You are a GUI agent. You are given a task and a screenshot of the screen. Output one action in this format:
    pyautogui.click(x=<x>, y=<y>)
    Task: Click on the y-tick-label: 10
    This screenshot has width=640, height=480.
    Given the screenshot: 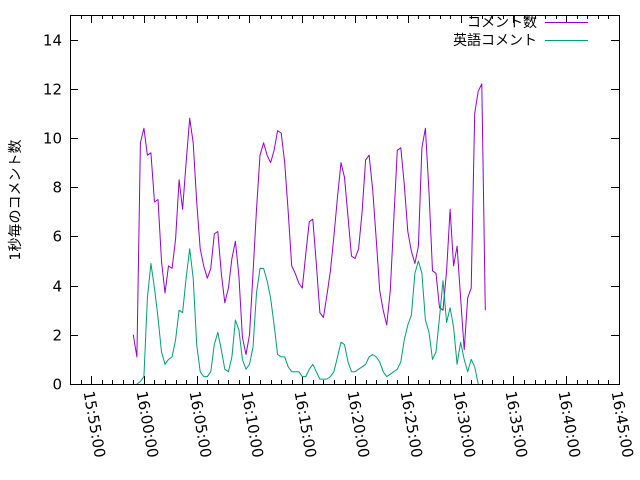 What is the action you would take?
    pyautogui.click(x=52, y=139)
    